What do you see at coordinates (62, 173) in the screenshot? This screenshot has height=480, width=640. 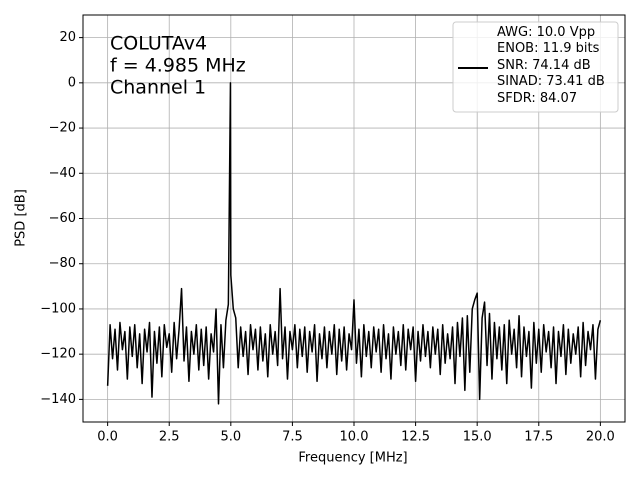 I see `y-tick-label: −40` at bounding box center [62, 173].